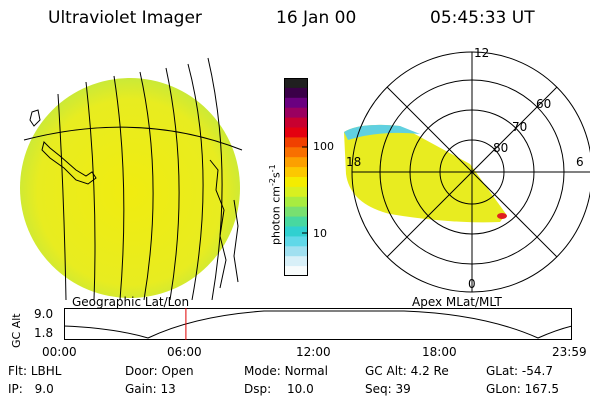 This screenshot has width=600, height=400. I want to click on date-label: 16 Jan 00, so click(316, 18).